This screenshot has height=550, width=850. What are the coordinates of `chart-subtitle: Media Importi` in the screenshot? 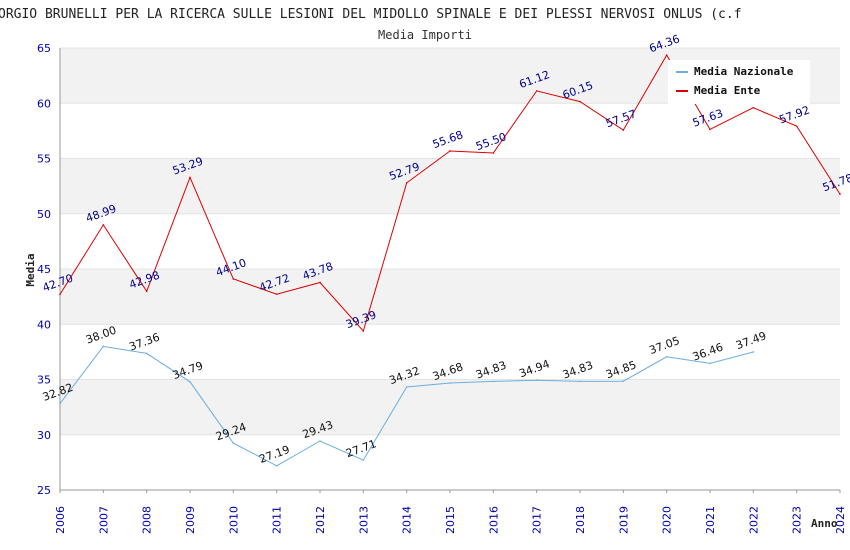 It's located at (425, 35).